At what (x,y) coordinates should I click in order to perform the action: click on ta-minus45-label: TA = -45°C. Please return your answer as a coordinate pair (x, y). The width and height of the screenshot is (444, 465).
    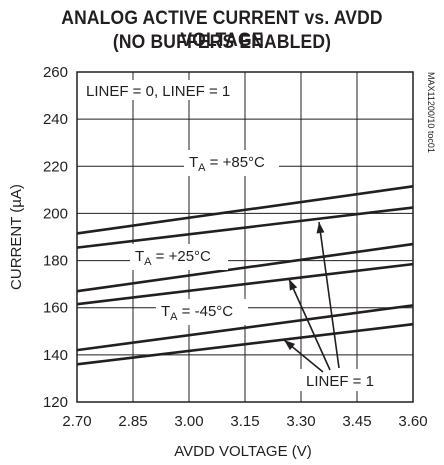
    Looking at the image, I should click on (197, 313).